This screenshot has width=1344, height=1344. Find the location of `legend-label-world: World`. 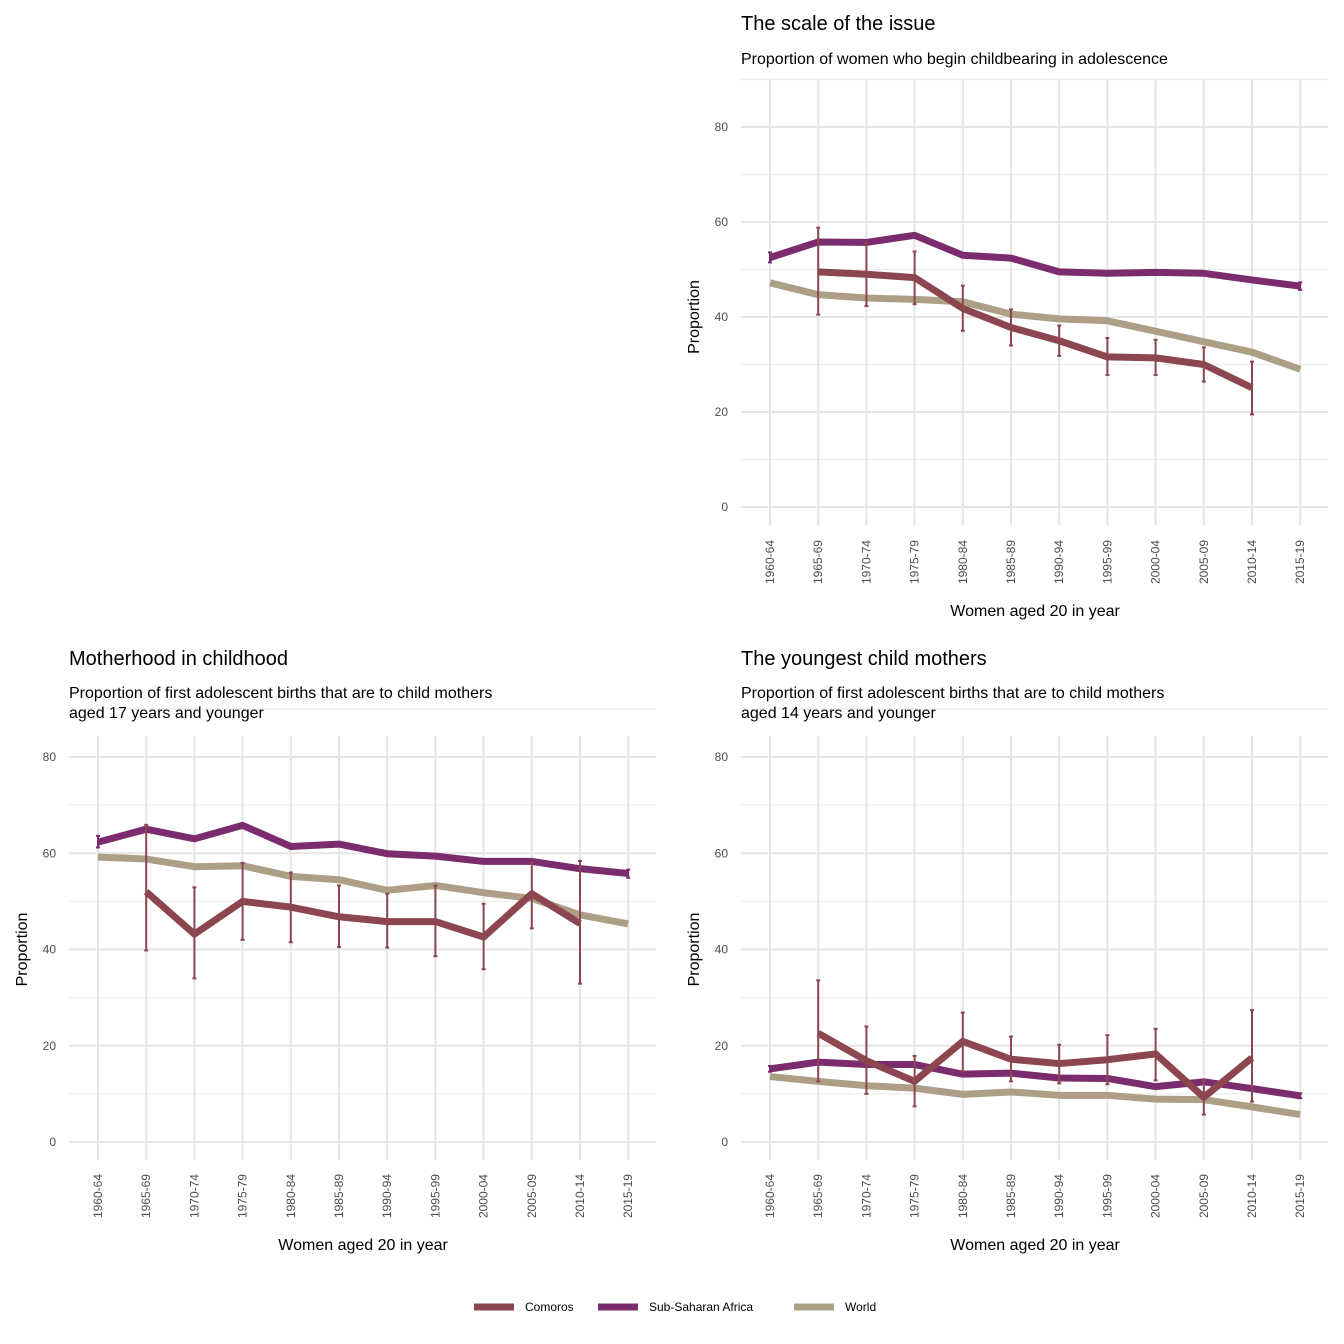

legend-label-world: World is located at coordinates (860, 1307).